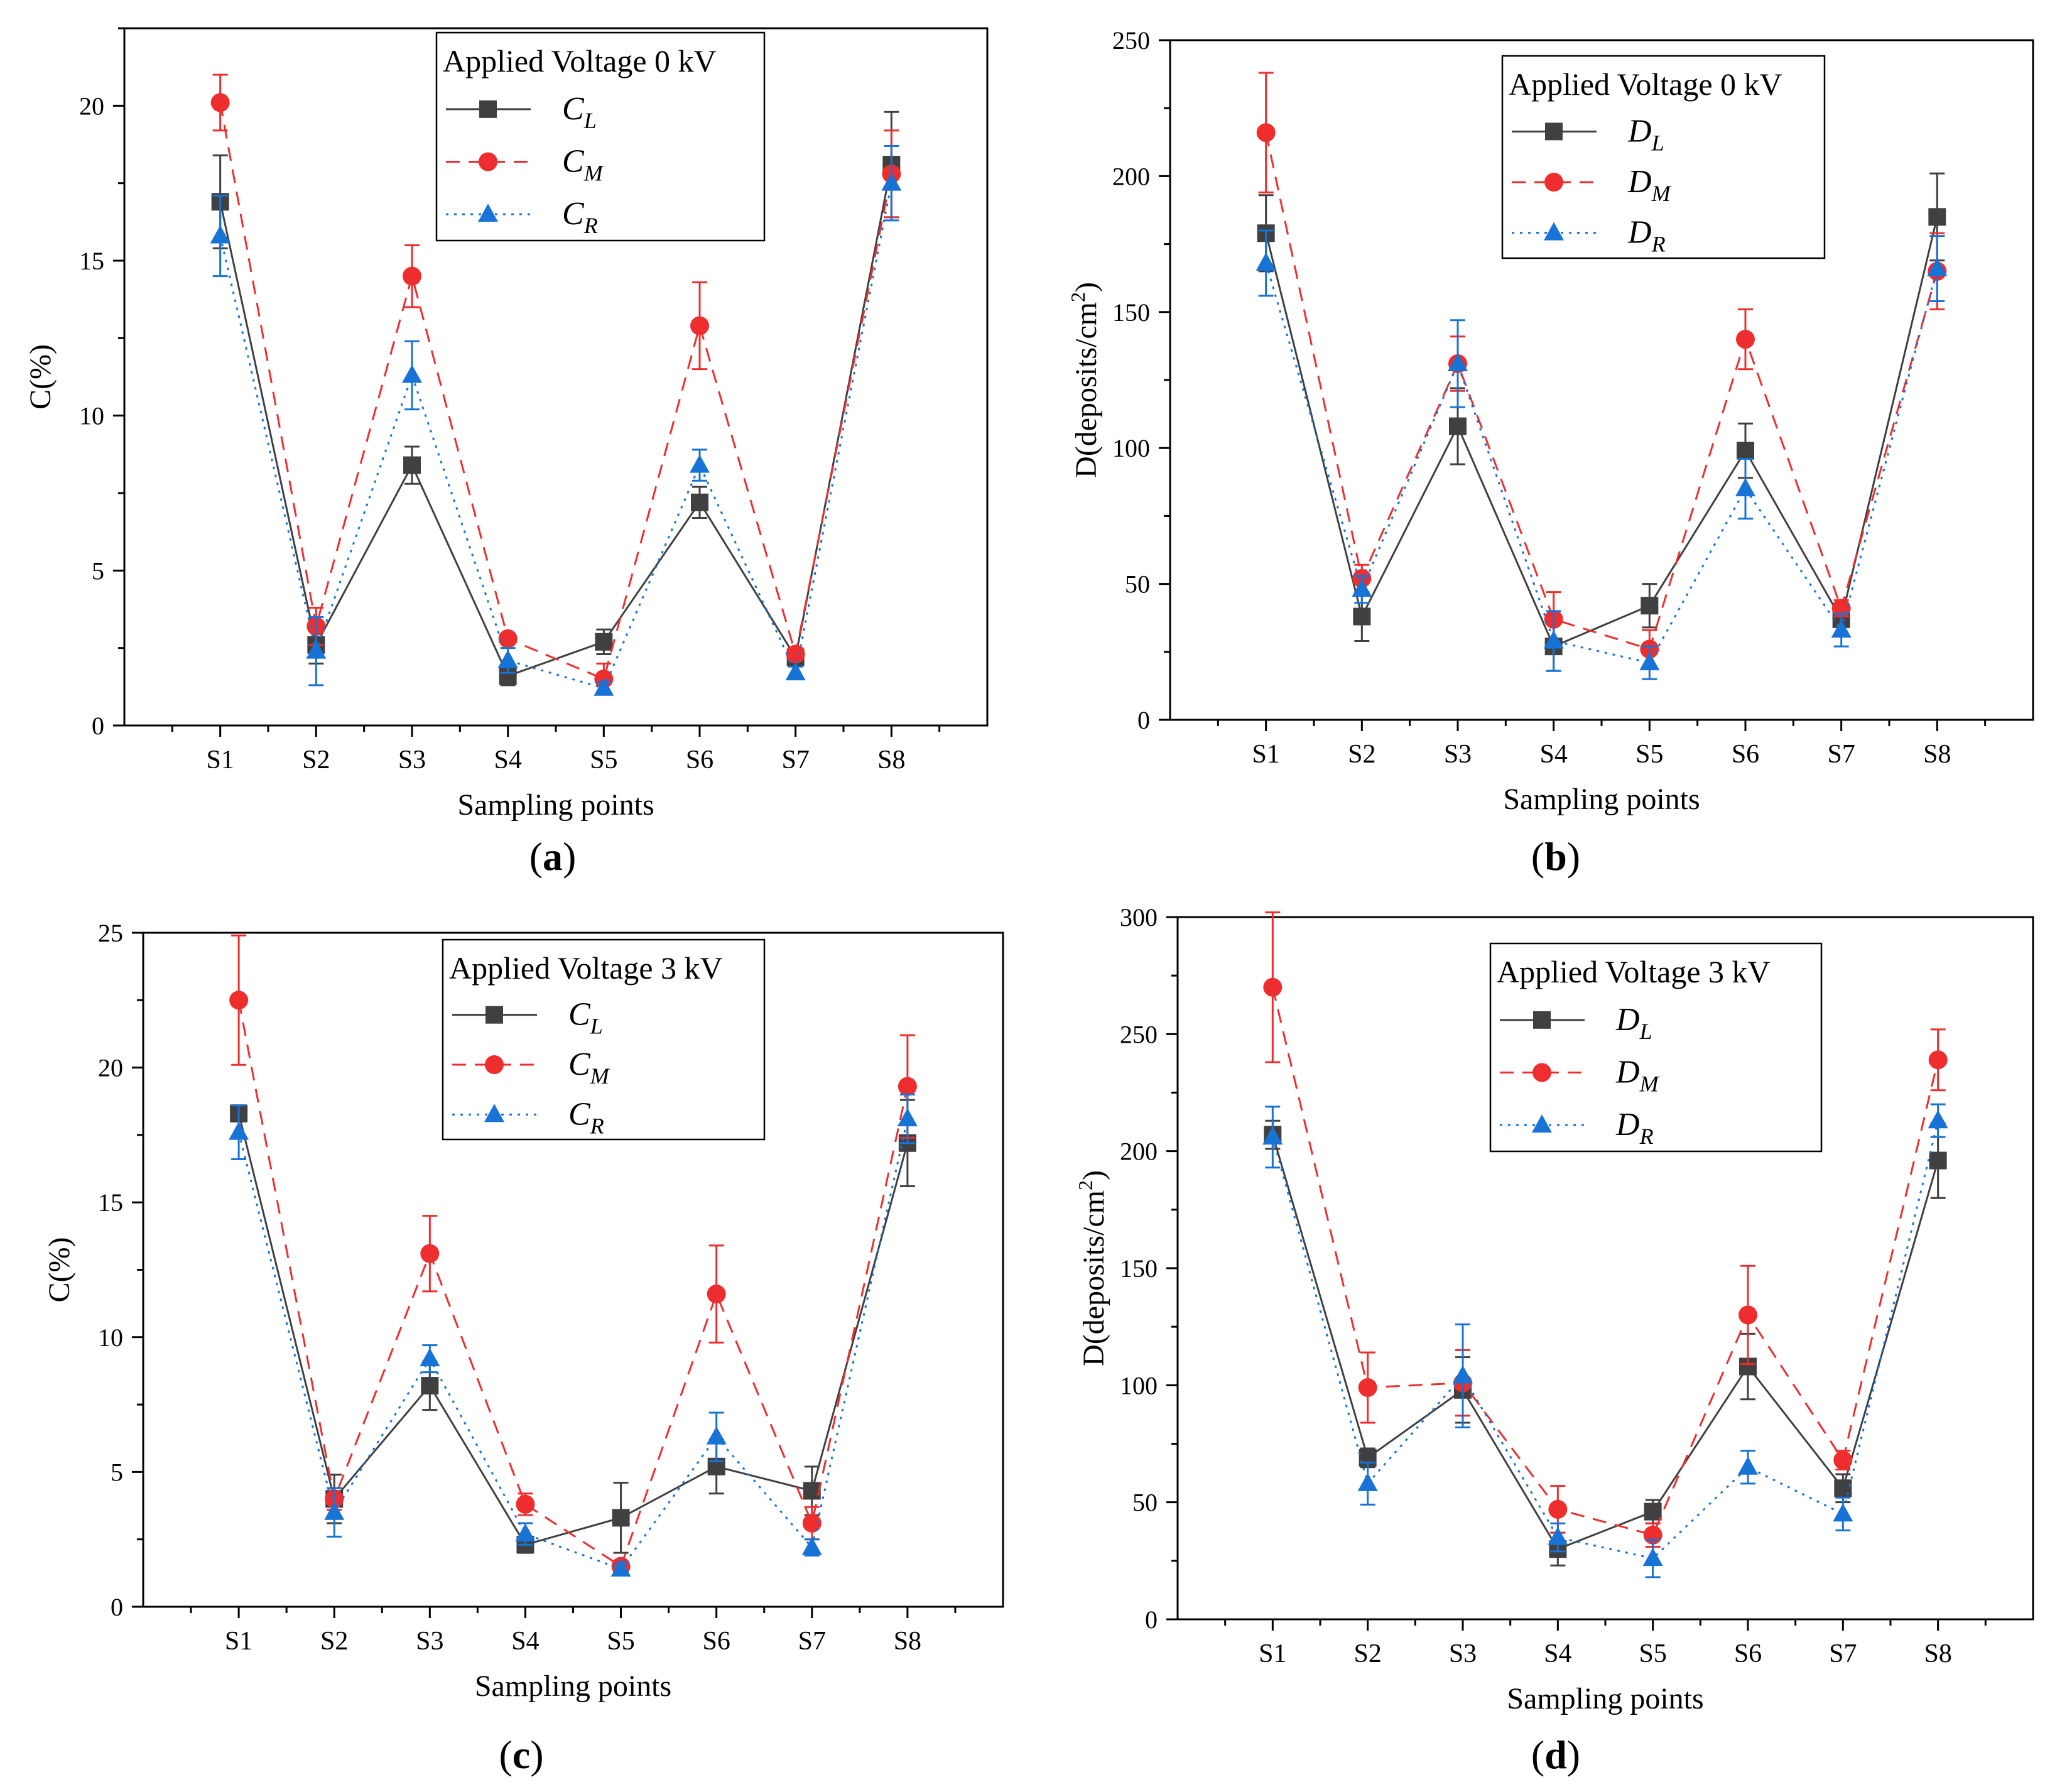  Describe the element at coordinates (1748, 1653) in the screenshot. I see `x-tick-label: S6` at that location.